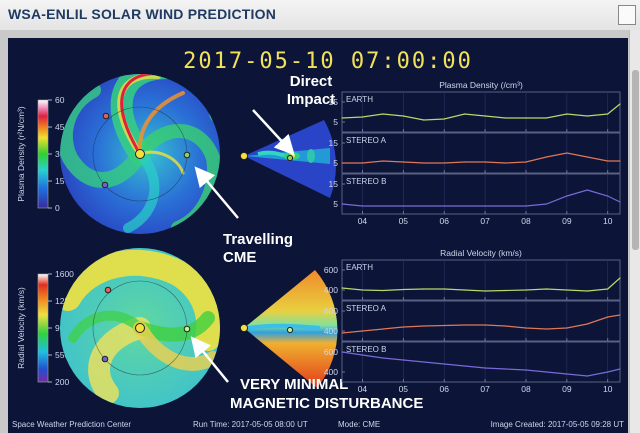  I want to click on timeseries-x-tick-label: 08, so click(526, 389).